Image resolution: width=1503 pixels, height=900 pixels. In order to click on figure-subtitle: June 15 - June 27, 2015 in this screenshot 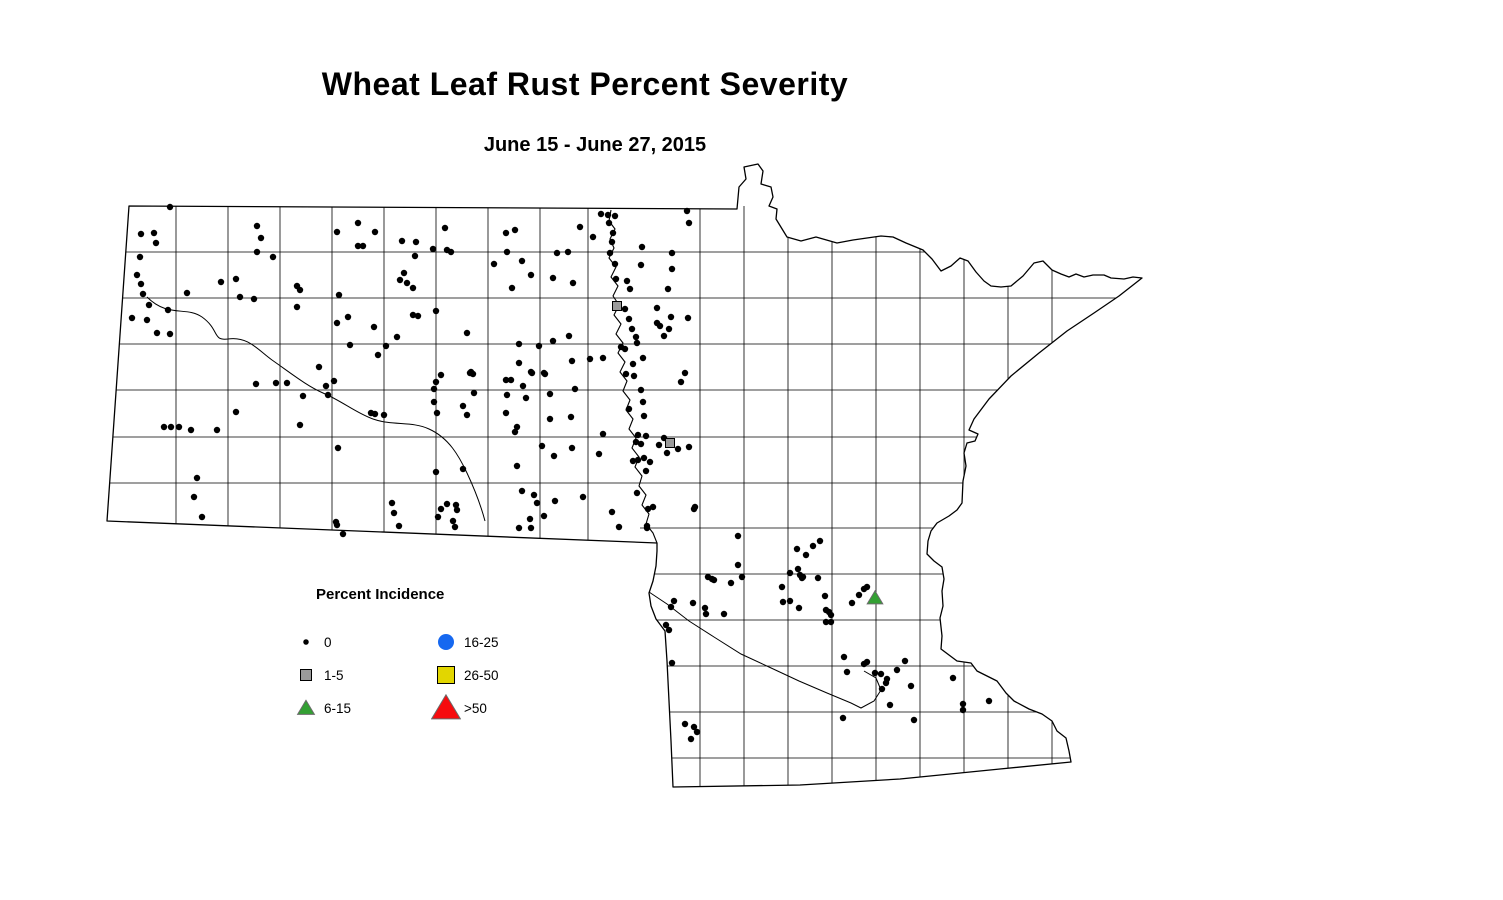, I will do `click(595, 145)`.